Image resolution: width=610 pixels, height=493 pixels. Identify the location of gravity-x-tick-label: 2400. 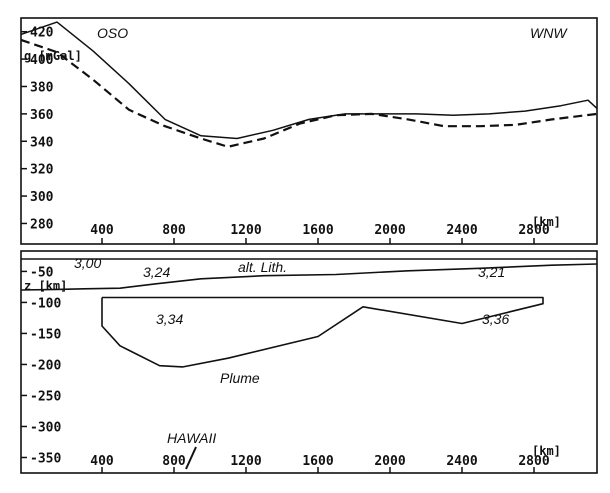
(461, 230).